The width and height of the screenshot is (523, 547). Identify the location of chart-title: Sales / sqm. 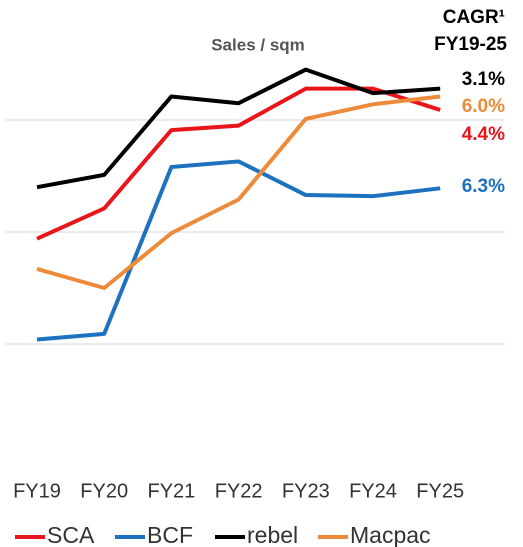
(258, 44).